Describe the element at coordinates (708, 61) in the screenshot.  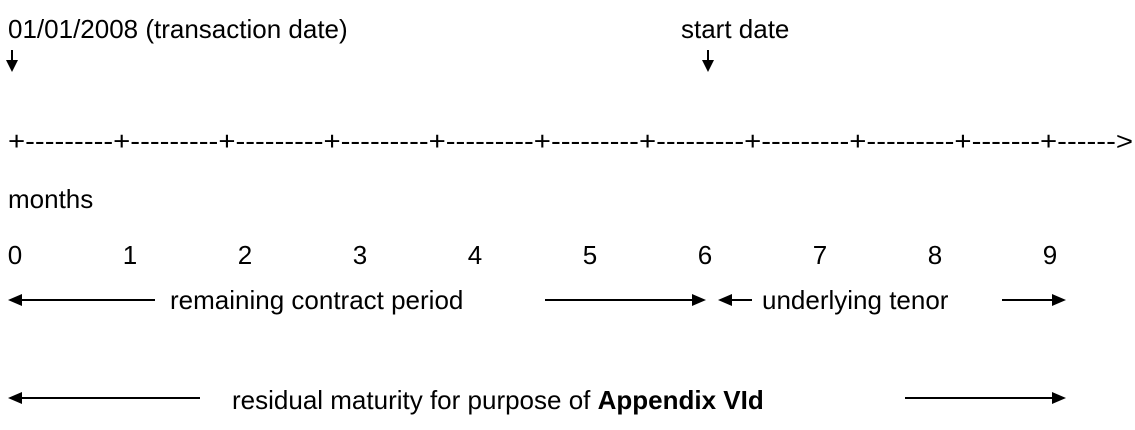
I see `start-arrow` at that location.